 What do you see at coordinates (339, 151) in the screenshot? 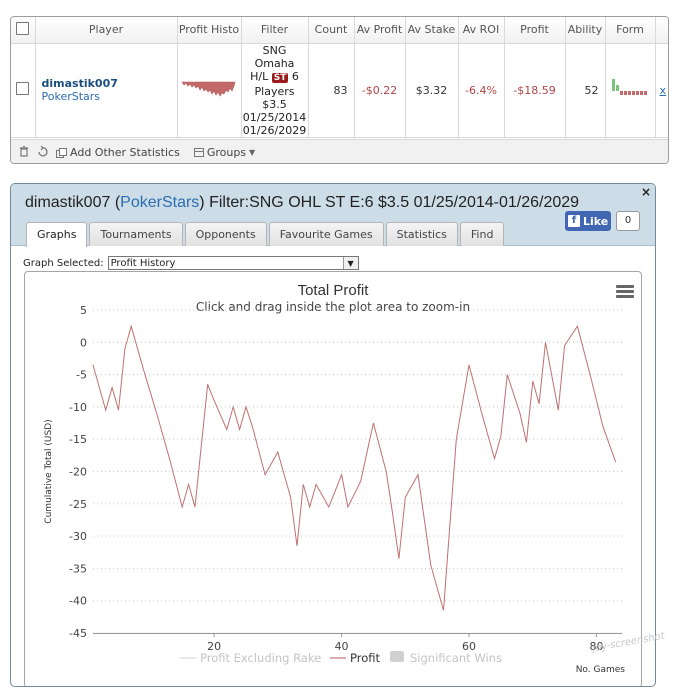
I see `stats-toolbar: Add Other Statistics Groups ▼` at bounding box center [339, 151].